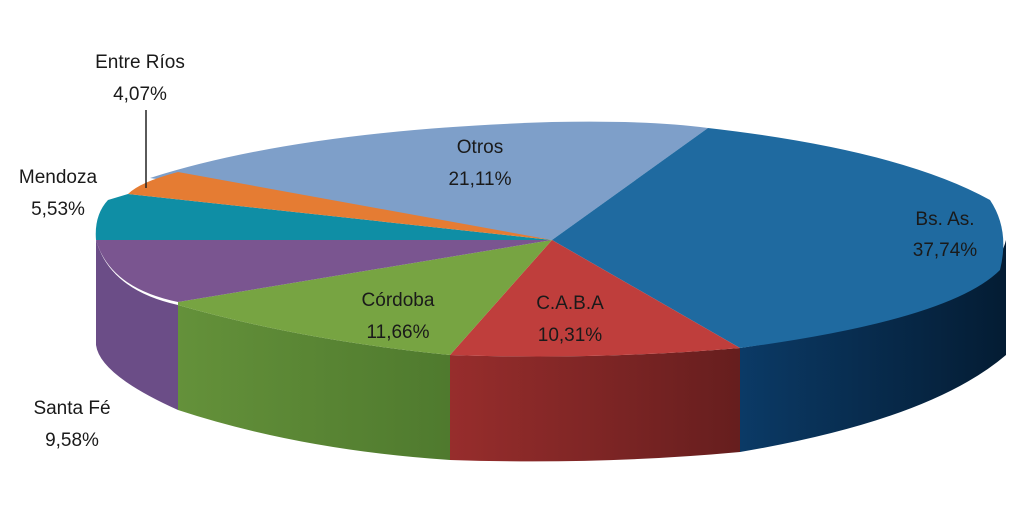  Describe the element at coordinates (140, 62) in the screenshot. I see `label-entre-rios-name: Entre Ríos` at that location.